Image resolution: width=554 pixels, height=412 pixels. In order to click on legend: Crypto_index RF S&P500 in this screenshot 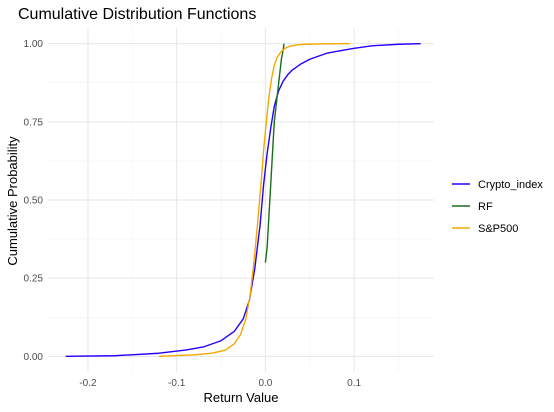, I will do `click(497, 207)`.